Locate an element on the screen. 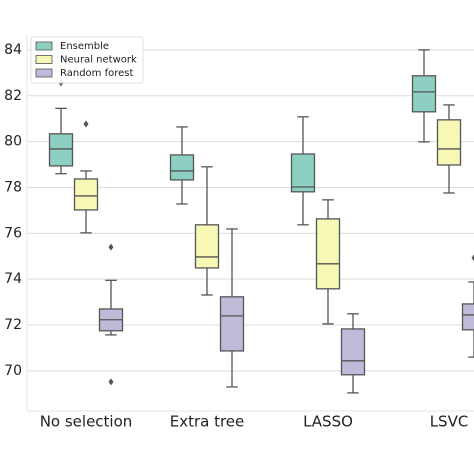 This screenshot has width=474, height=474. x-tick-label: LSVC is located at coordinates (449, 422).